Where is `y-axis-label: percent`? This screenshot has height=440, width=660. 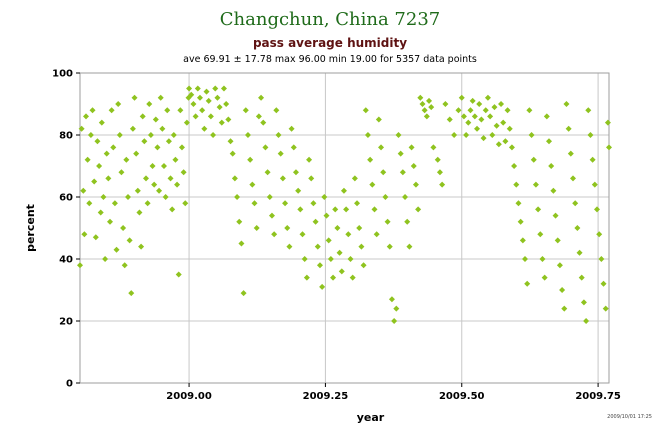 y-axis-label: percent is located at coordinates (30, 228).